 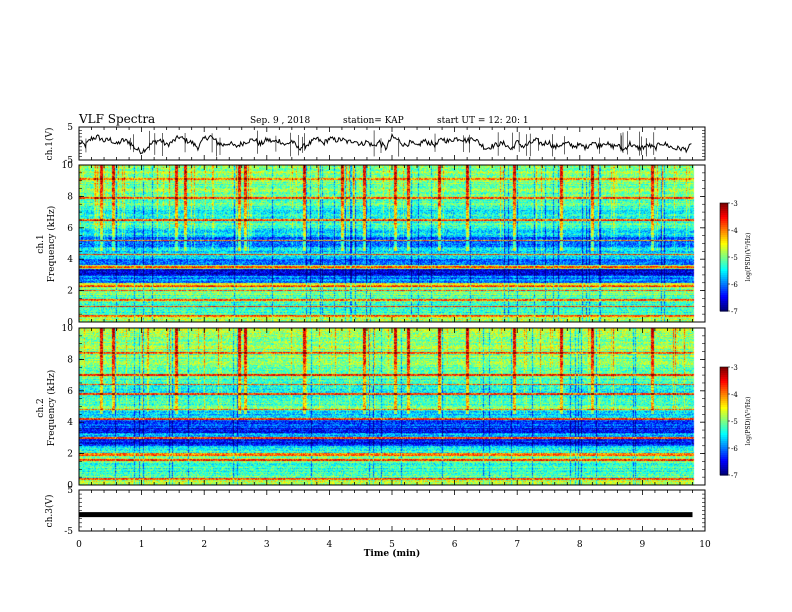 I want to click on ch2-spec-ylabel-1: ch.2, so click(x=41, y=407).